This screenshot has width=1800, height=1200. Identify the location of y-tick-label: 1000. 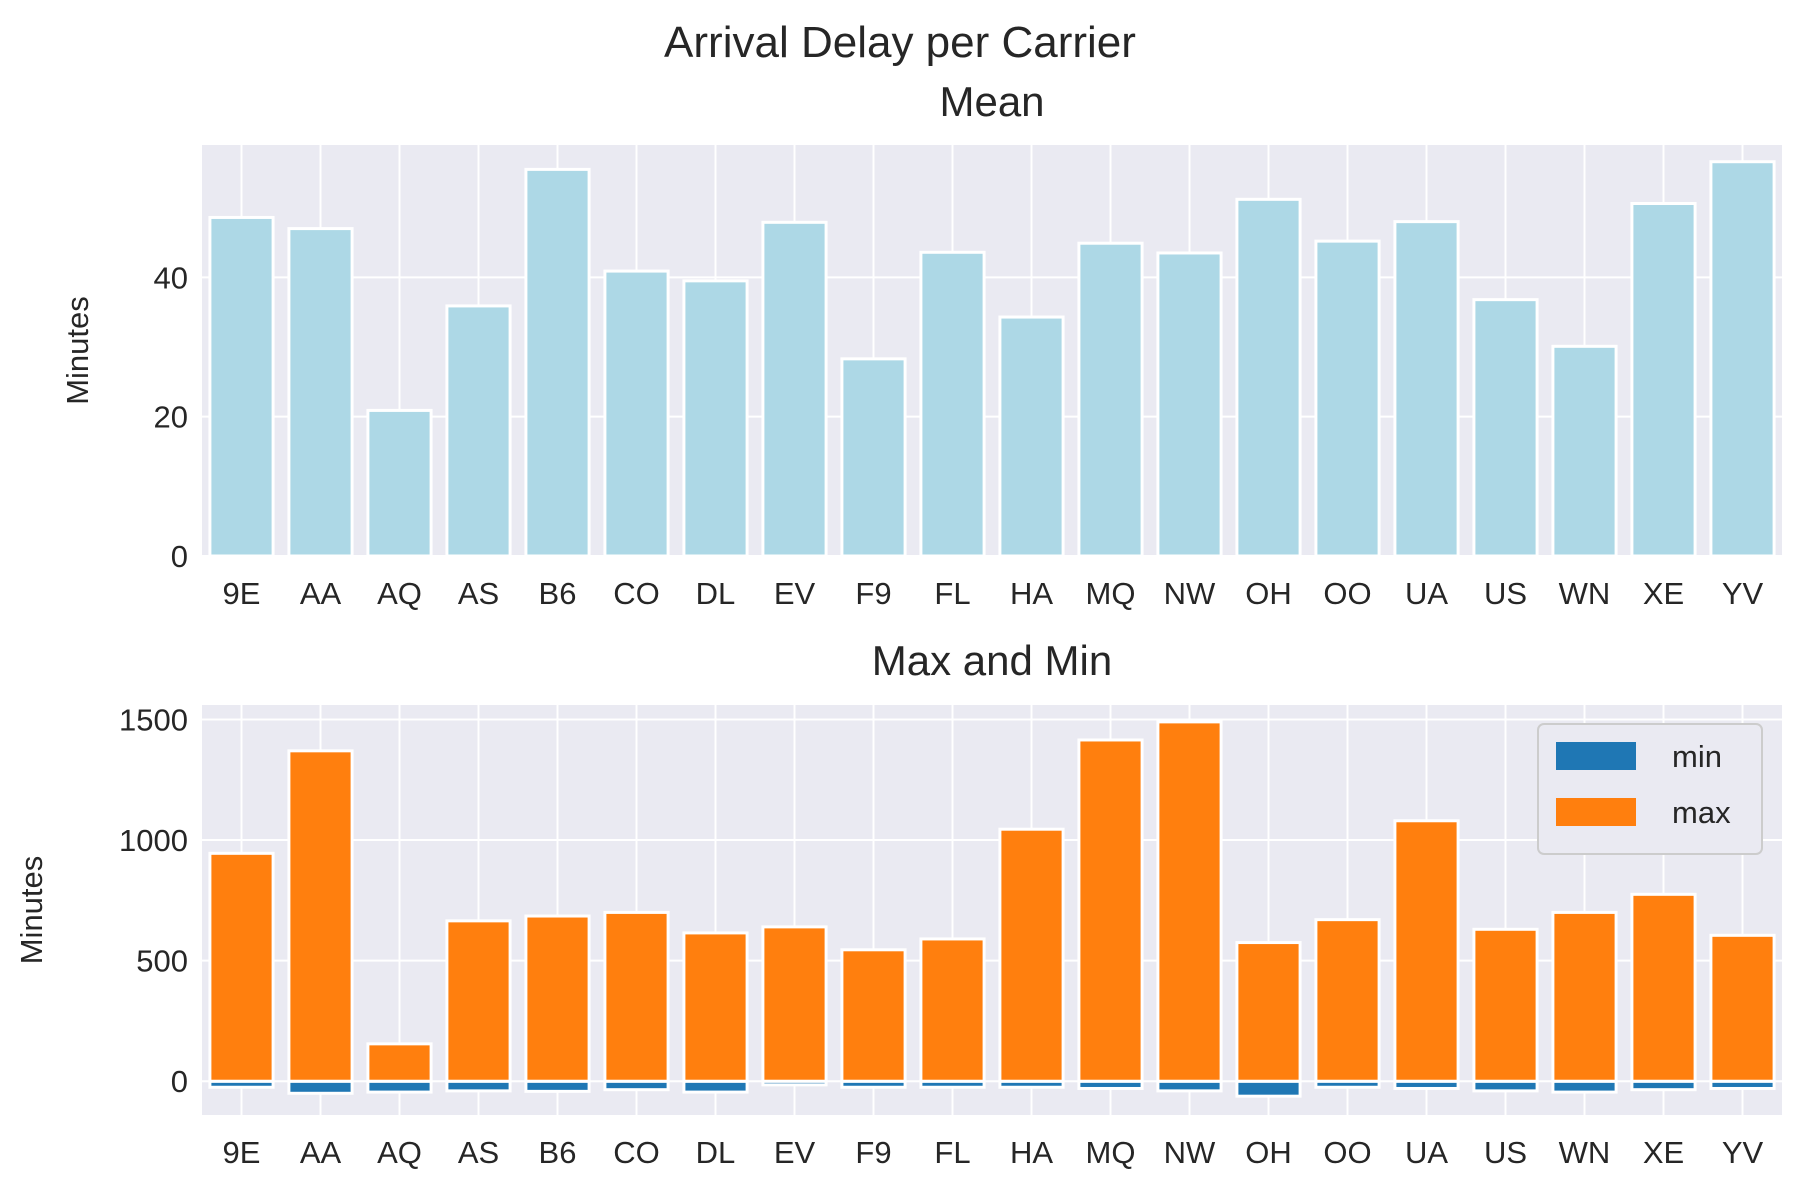
(153, 840).